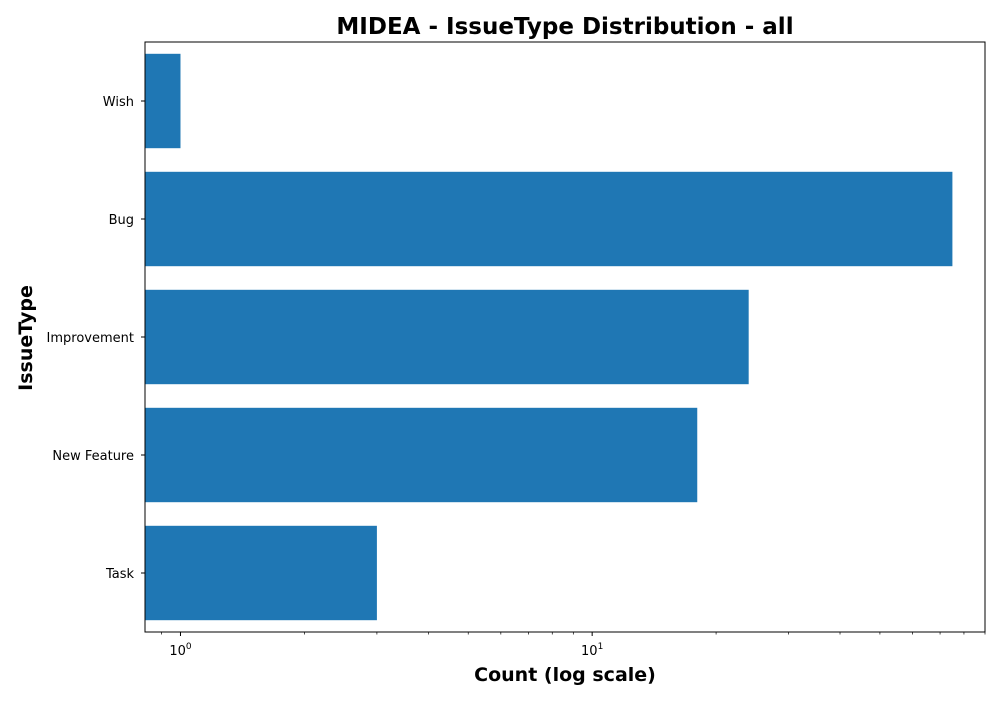 This screenshot has height=704, width=1000. I want to click on x-tick-label: 10¹, so click(592, 650).